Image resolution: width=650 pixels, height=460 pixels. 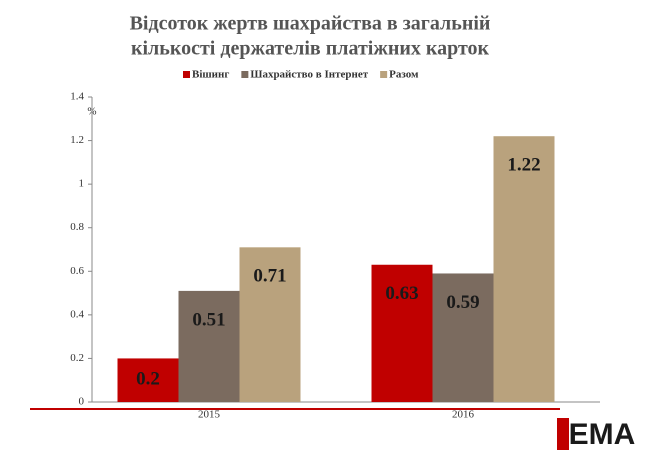 What do you see at coordinates (602, 434) in the screenshot?
I see `logo-text: EMA` at bounding box center [602, 434].